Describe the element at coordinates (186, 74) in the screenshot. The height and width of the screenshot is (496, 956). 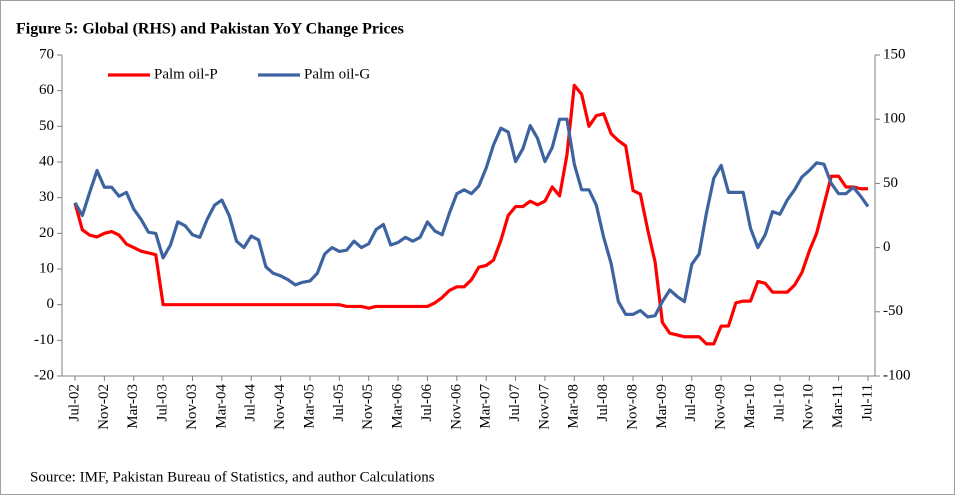
I see `legend-label: Palm oil-P` at that location.